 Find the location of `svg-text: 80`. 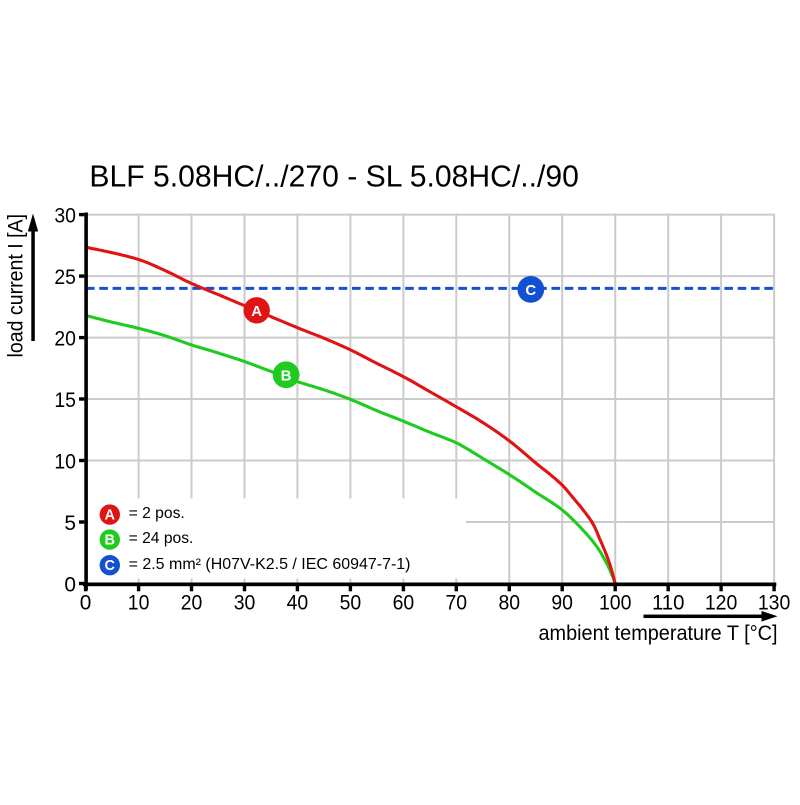

svg-text: 80 is located at coordinates (510, 603).